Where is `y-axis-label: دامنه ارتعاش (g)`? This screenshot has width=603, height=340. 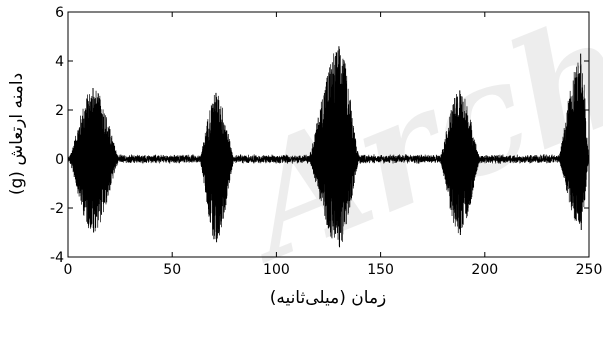
y-axis-label: دامنه ارتعاش (g) is located at coordinates (17, 134).